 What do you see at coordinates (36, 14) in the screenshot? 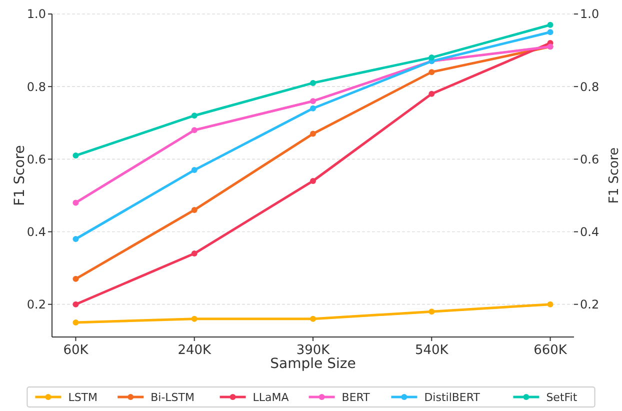
I see `y-tick-label: 1.0` at bounding box center [36, 14].